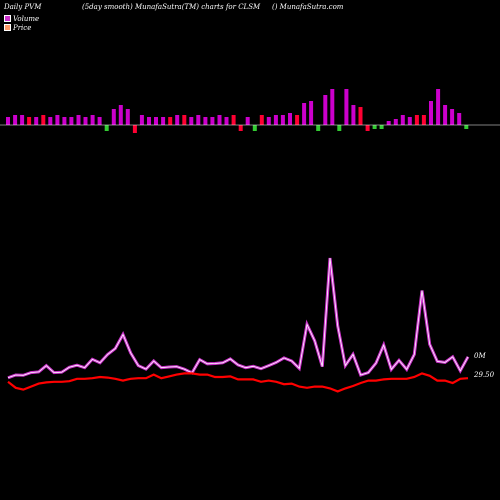 The image size is (500, 500). I want to click on legend-label-price: Price, so click(22, 27).